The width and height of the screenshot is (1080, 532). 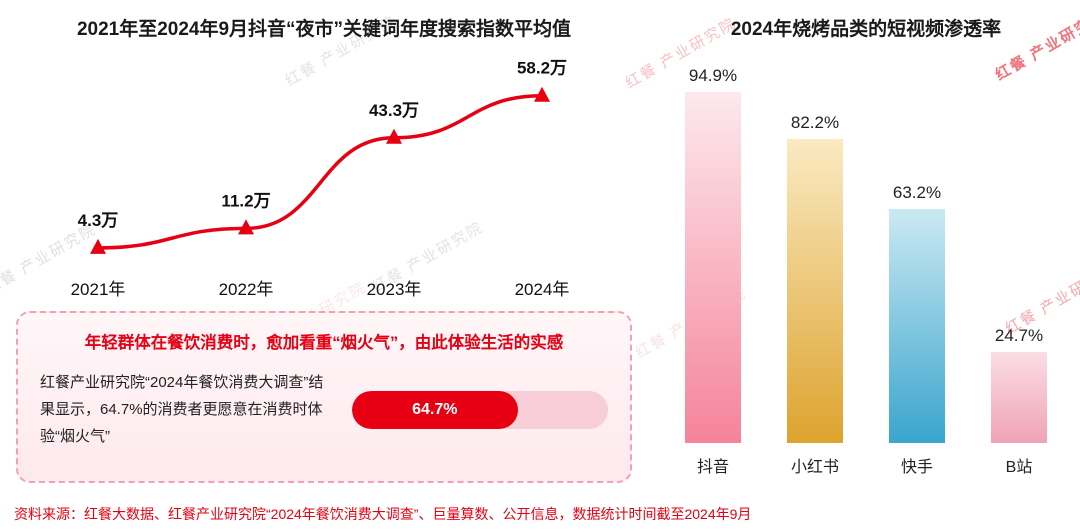 What do you see at coordinates (542, 68) in the screenshot?
I see `point-value-label: 58.2万` at bounding box center [542, 68].